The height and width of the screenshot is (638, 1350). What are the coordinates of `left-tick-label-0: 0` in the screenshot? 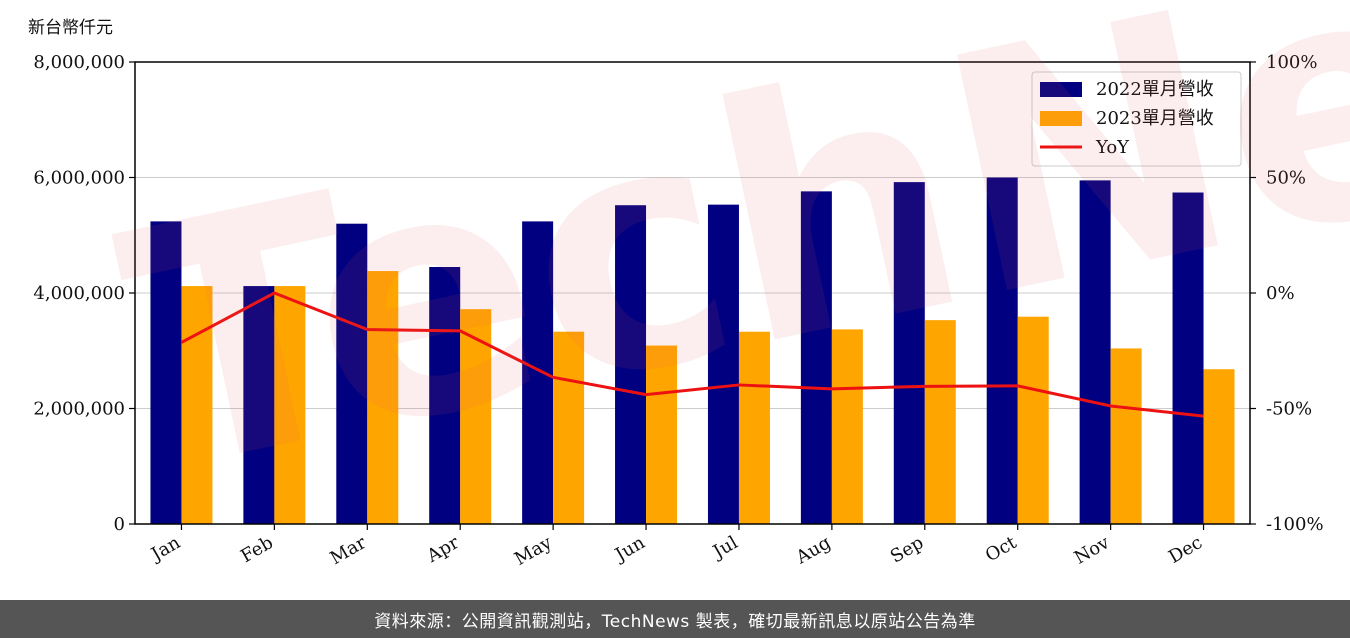 It's located at (119, 524).